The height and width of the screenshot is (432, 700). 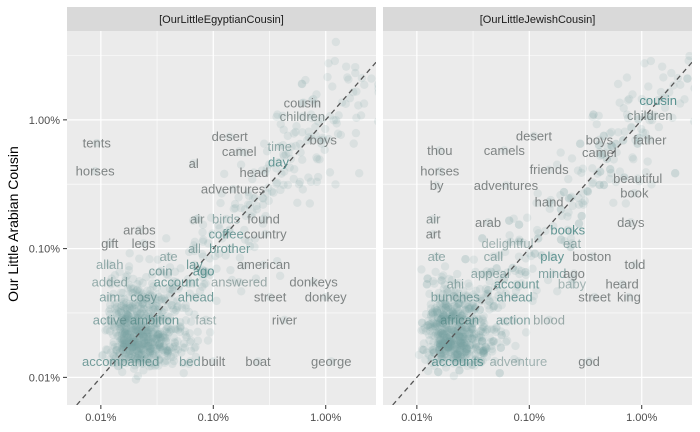 I want to click on word-label: appeal, so click(x=490, y=273).